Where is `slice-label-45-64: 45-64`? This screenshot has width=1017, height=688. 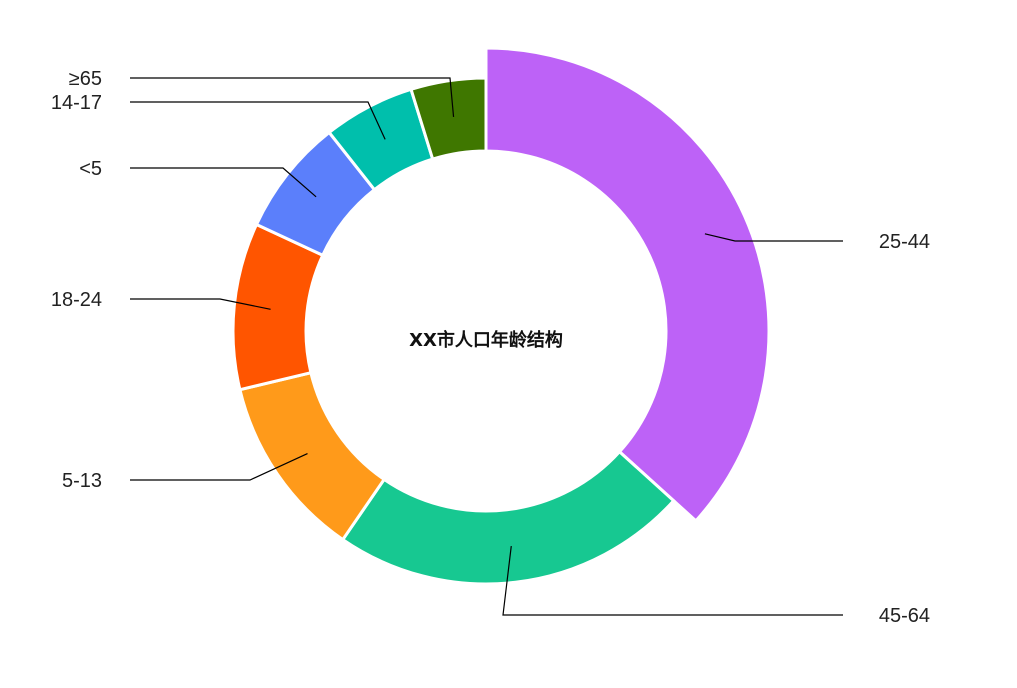 slice-label-45-64: 45-64 is located at coordinates (904, 616).